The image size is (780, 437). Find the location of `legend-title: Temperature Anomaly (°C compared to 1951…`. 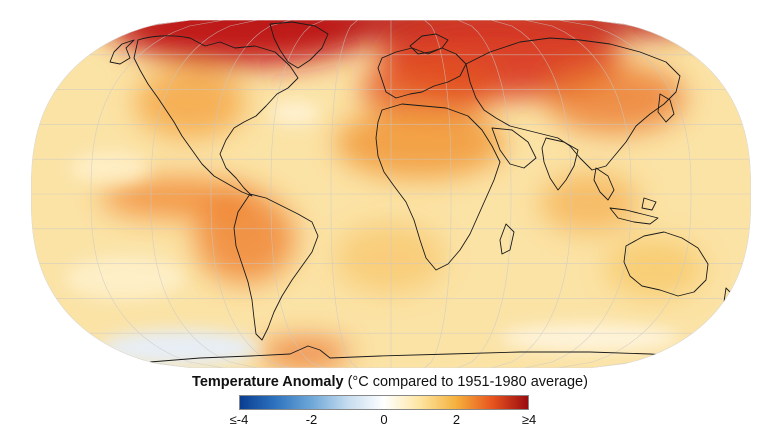

legend-title: Temperature Anomaly (°C compared to 1951… is located at coordinates (390, 382).